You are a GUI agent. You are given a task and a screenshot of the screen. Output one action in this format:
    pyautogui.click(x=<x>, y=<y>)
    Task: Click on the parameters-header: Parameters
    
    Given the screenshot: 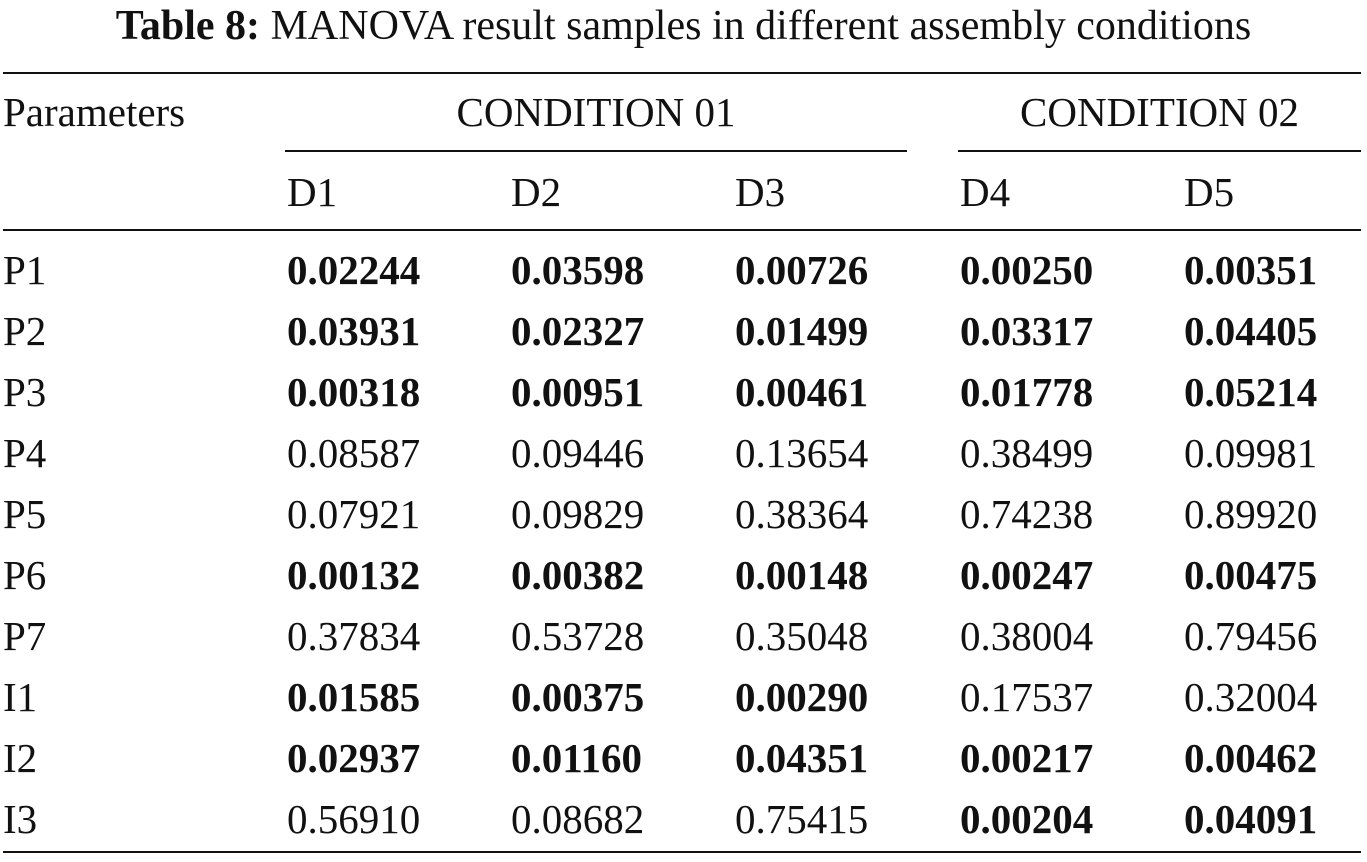 What is the action you would take?
    pyautogui.click(x=94, y=112)
    